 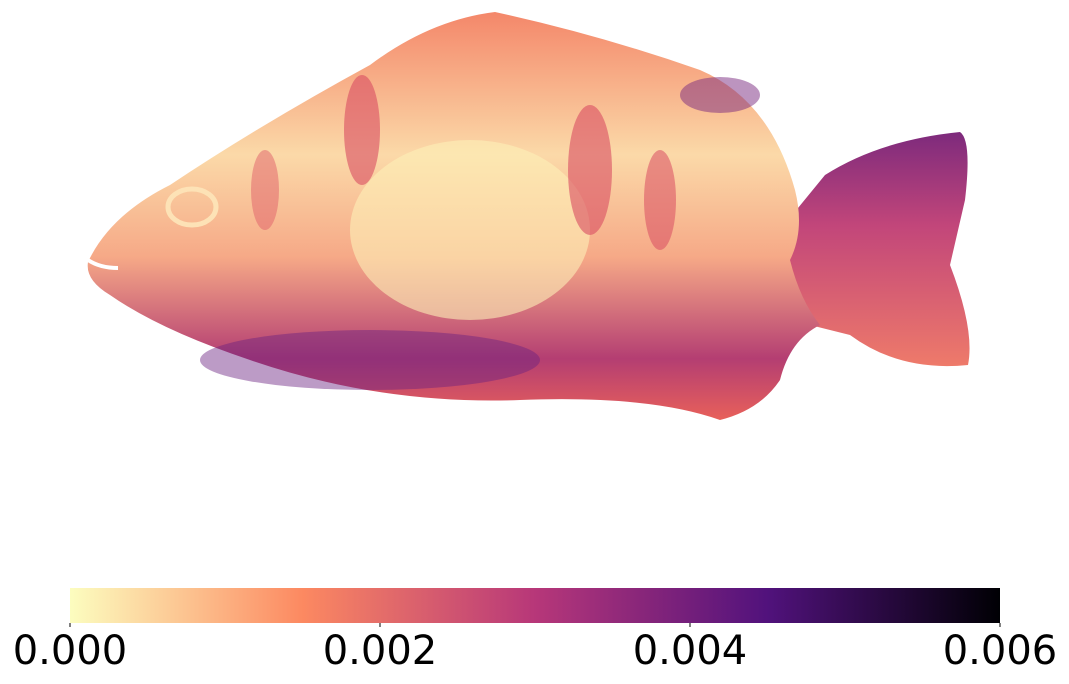 I want to click on fish-top-shade, so click(x=720, y=95).